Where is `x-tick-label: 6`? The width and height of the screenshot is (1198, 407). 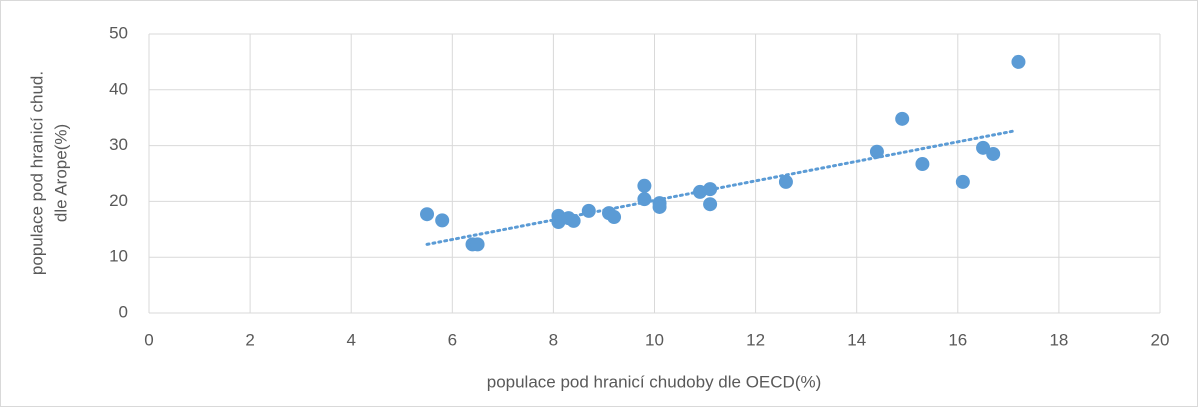 x-tick-label: 6 is located at coordinates (452, 339).